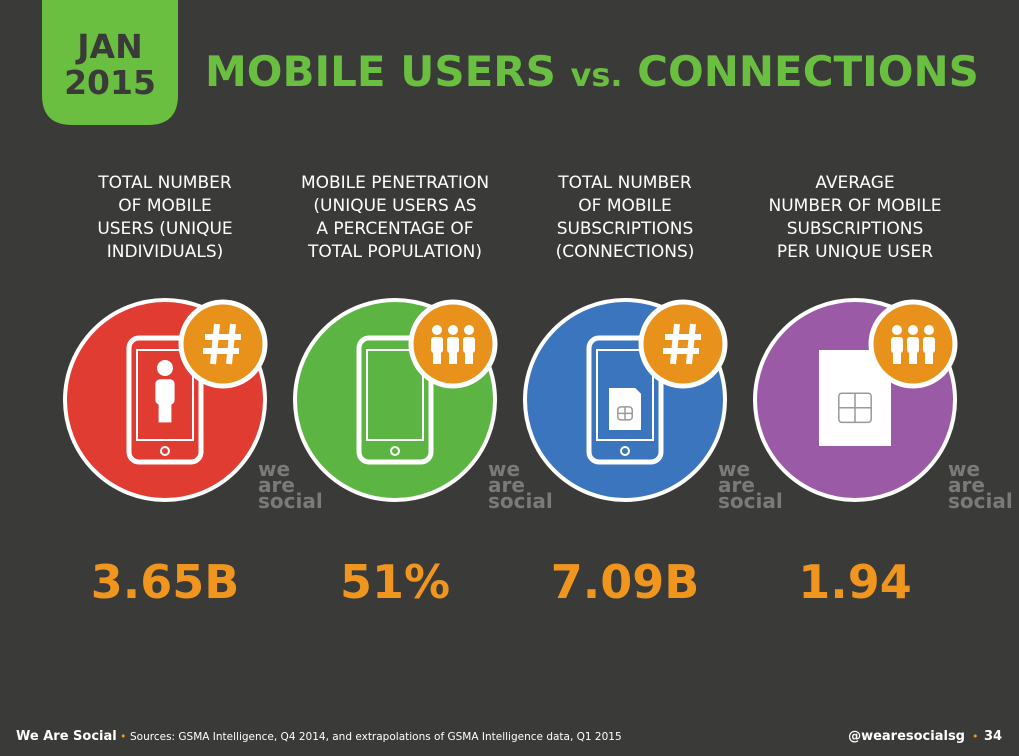 The height and width of the screenshot is (756, 1019). Describe the element at coordinates (394, 229) in the screenshot. I see `stat-label: A PERCENTAGE OF` at that location.